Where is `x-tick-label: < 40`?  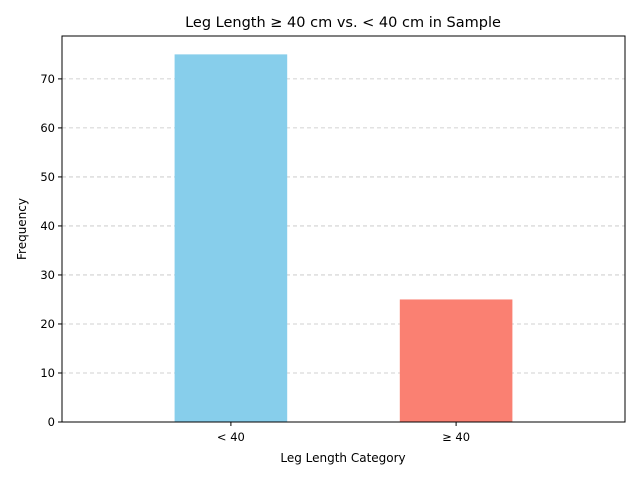 x-tick-label: < 40 is located at coordinates (231, 437).